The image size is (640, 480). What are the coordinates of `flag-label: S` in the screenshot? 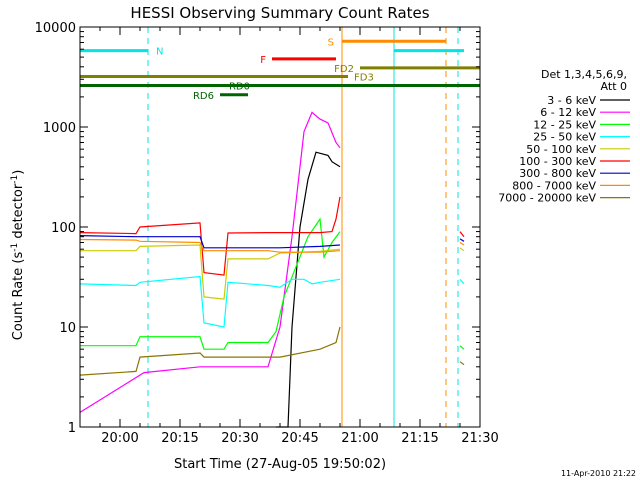 It's located at (331, 42).